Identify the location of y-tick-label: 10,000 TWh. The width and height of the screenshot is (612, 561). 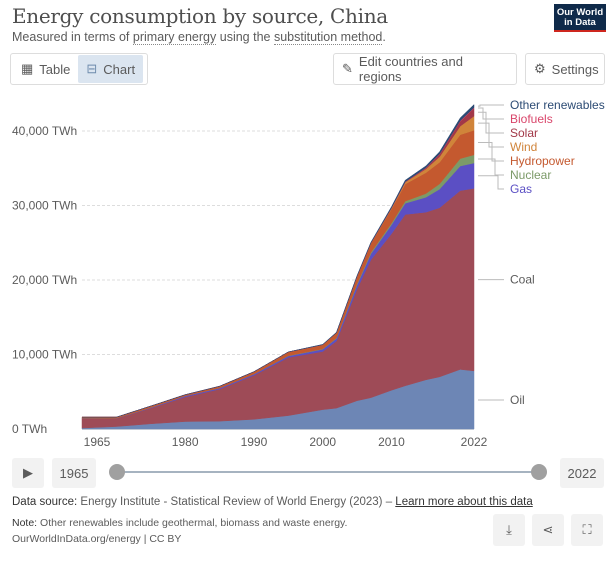
(44, 355).